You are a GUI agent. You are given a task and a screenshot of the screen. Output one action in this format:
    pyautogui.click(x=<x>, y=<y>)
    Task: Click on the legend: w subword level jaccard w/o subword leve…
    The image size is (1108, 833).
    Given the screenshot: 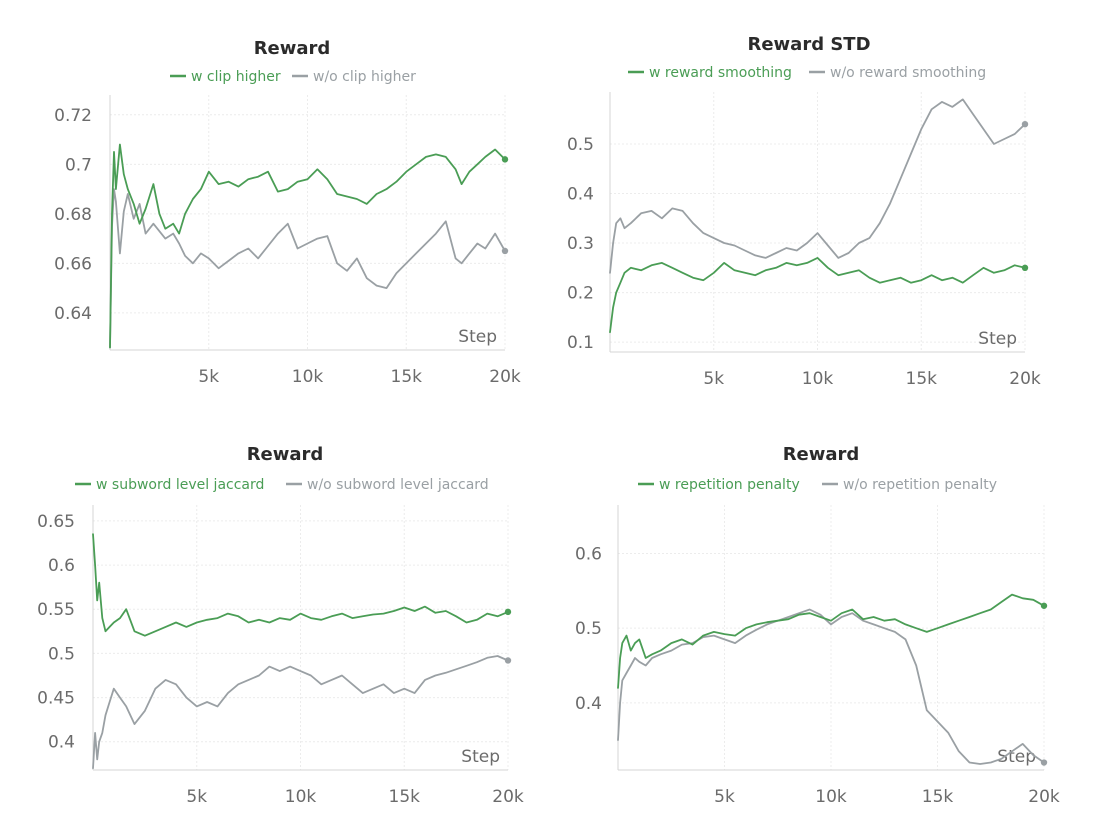 What is the action you would take?
    pyautogui.click(x=282, y=485)
    